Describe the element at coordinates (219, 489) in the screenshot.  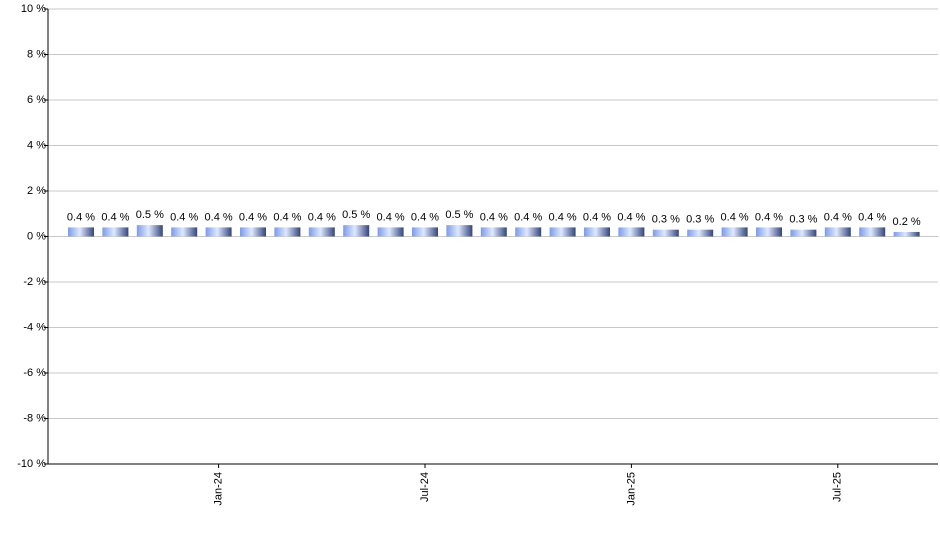
I see `x-tick-label: Jan-24` at that location.